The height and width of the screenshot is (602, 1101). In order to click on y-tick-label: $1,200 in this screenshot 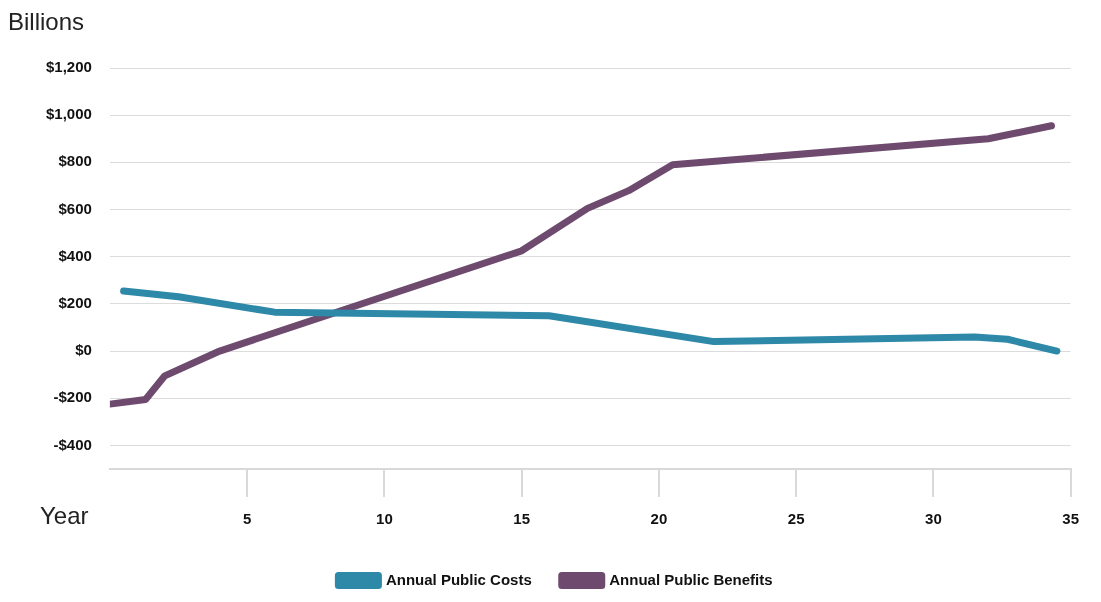, I will do `click(68, 67)`.